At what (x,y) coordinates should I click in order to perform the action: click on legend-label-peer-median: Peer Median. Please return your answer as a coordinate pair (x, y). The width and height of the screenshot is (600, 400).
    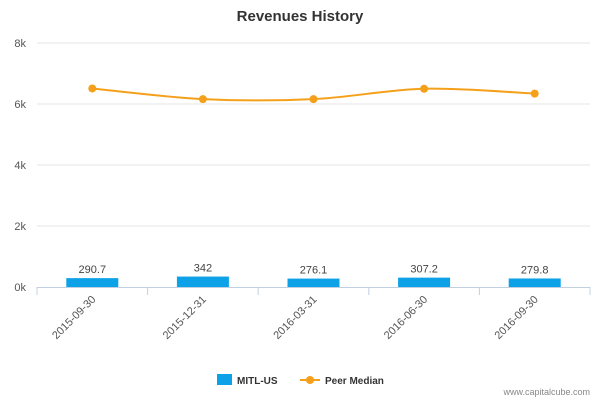
    Looking at the image, I should click on (354, 381).